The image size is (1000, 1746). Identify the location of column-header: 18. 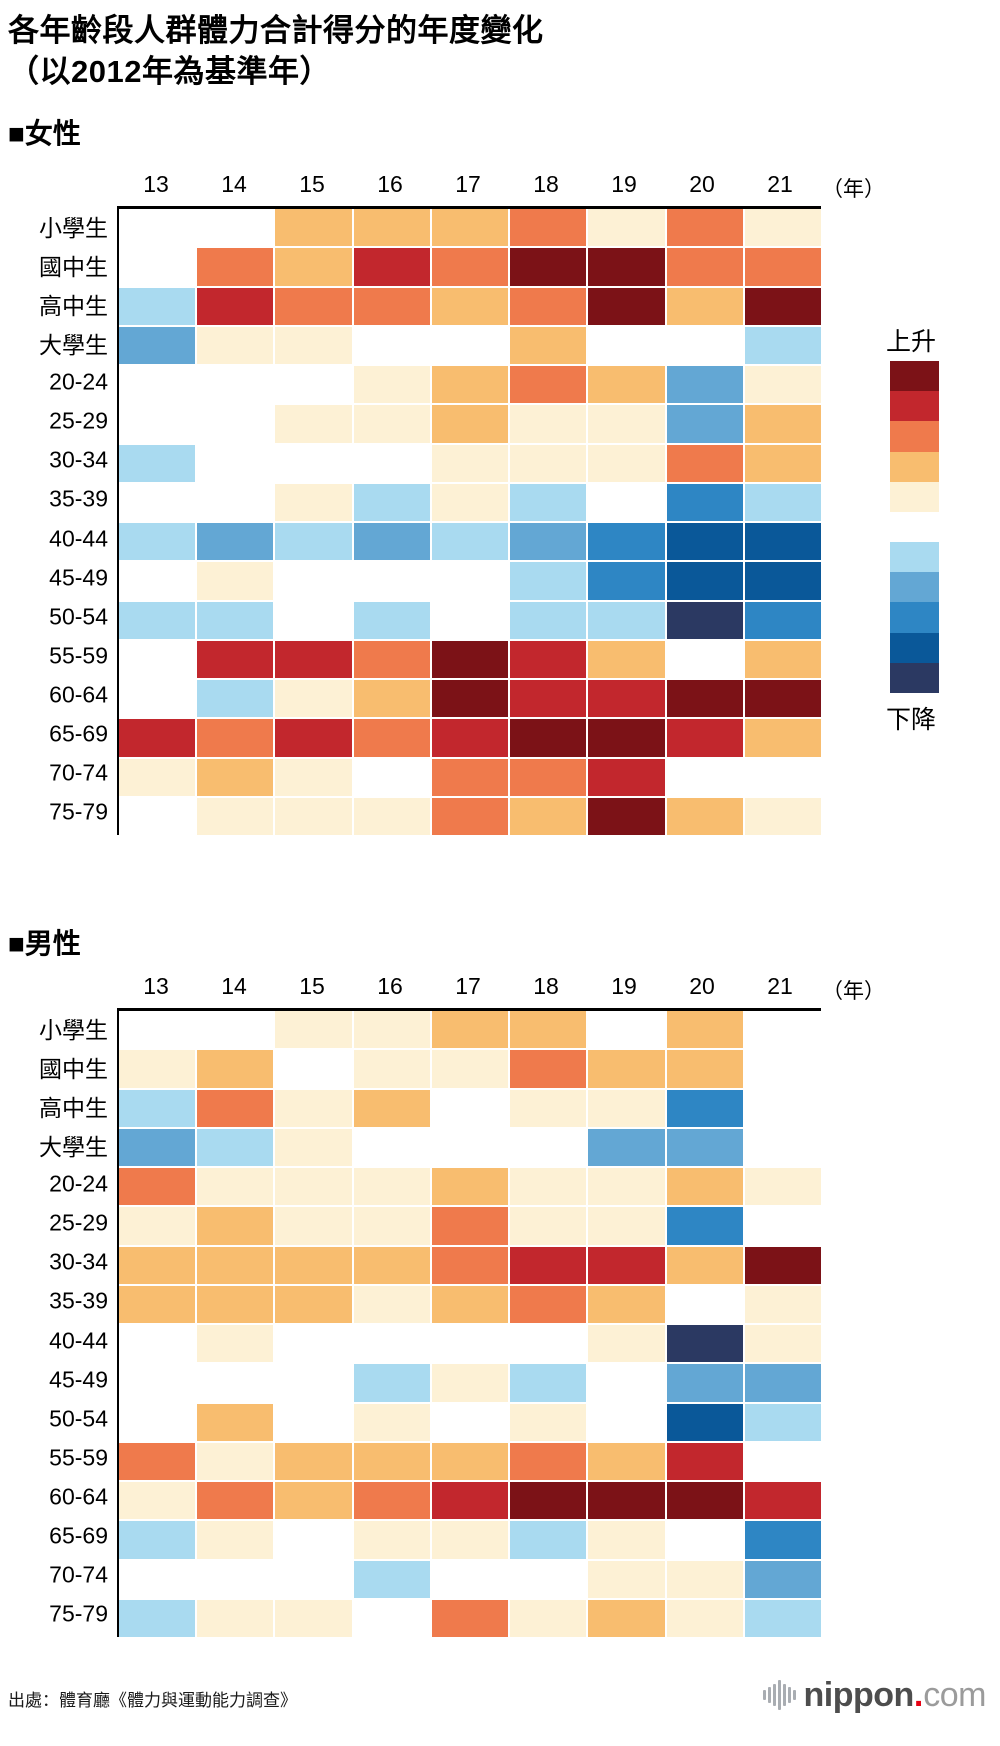
(546, 184).